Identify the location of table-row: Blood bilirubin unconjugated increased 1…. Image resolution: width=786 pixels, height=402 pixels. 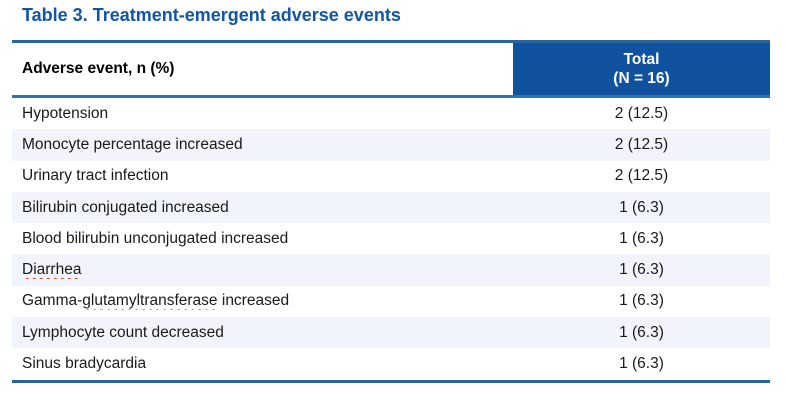
(391, 239).